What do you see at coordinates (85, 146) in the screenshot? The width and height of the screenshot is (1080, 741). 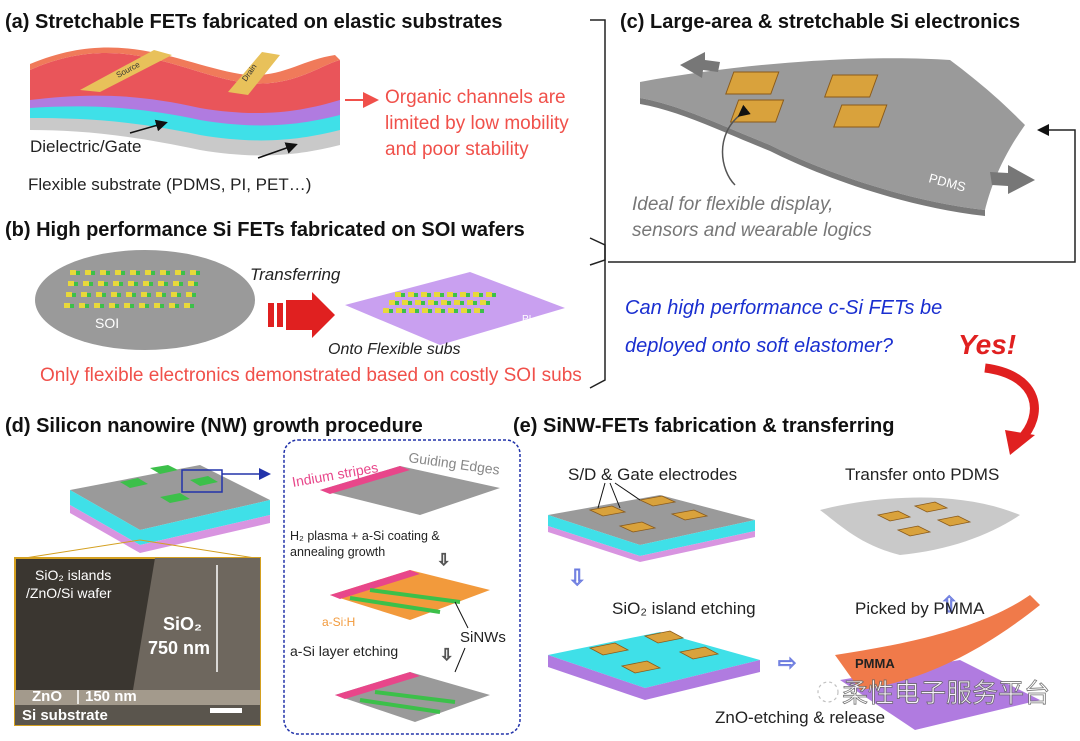 I see `dielectric-label: Dielectric/Gate` at bounding box center [85, 146].